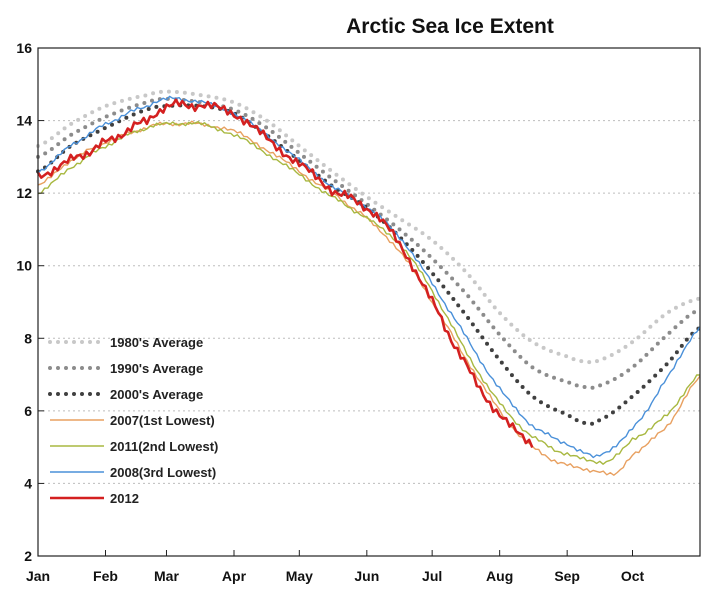  What do you see at coordinates (105, 576) in the screenshot?
I see `x-tick-label: Feb` at bounding box center [105, 576].